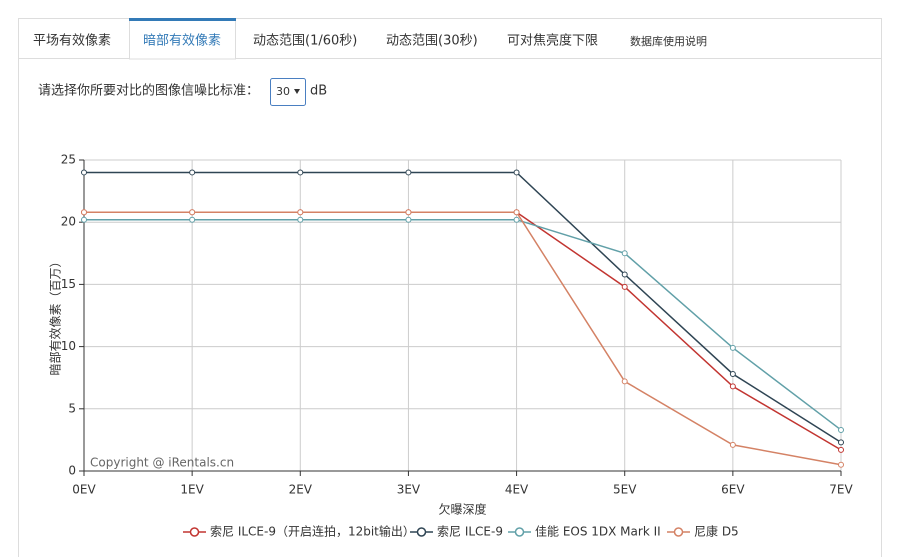 The width and height of the screenshot is (900, 557). What do you see at coordinates (625, 490) in the screenshot?
I see `x-tick-label: 5EV` at bounding box center [625, 490].